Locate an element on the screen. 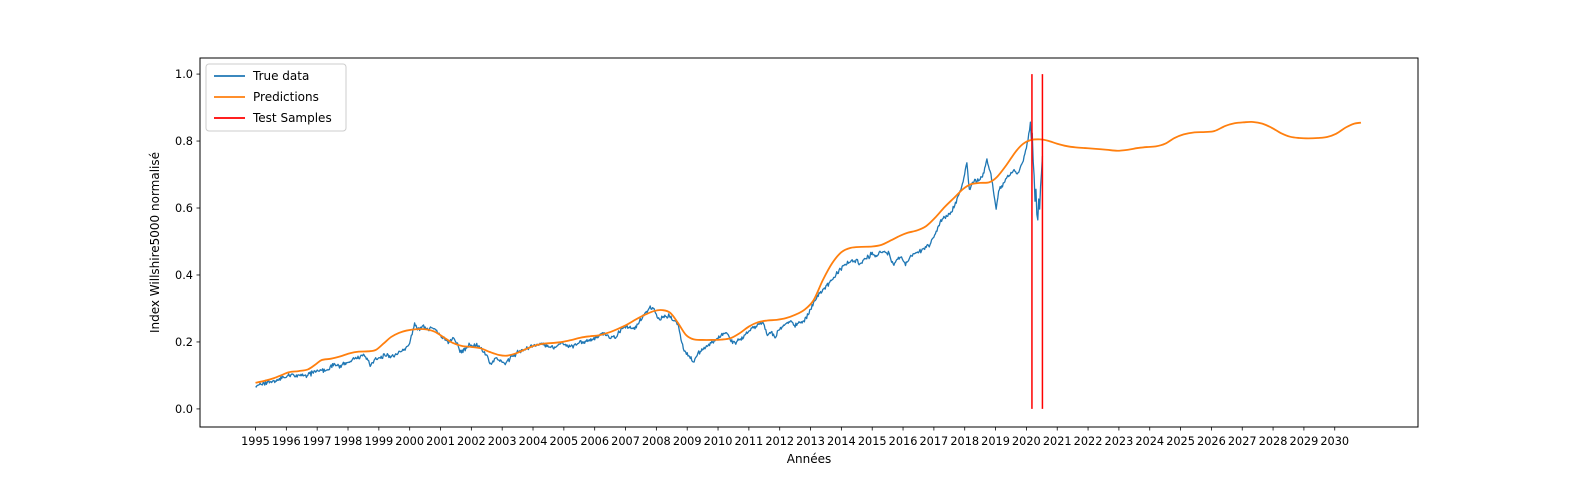 This screenshot has height=480, width=1575. x-tick-label: 2002 is located at coordinates (471, 441).